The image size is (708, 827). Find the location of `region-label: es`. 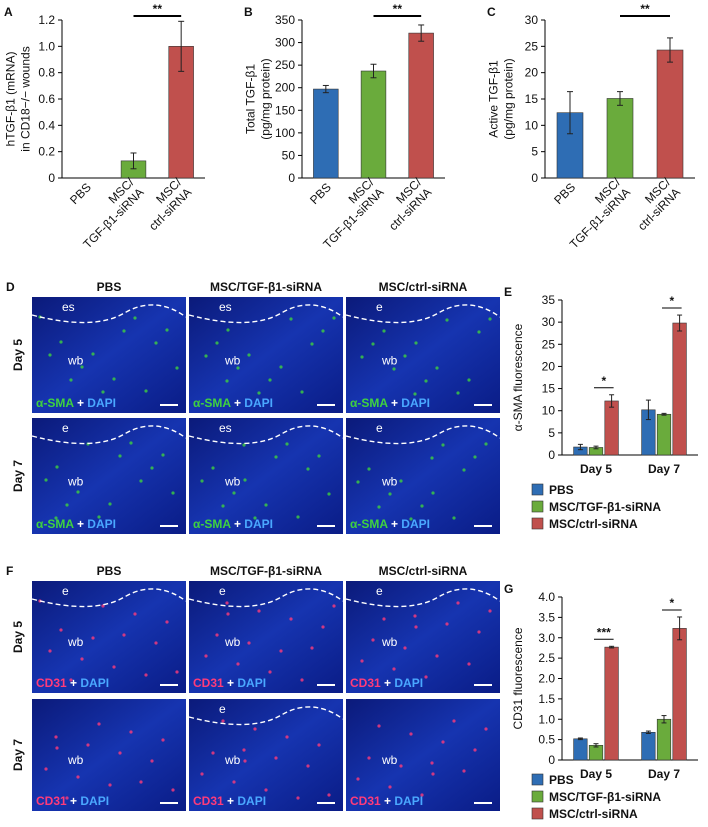

region-label: es is located at coordinates (225, 307).